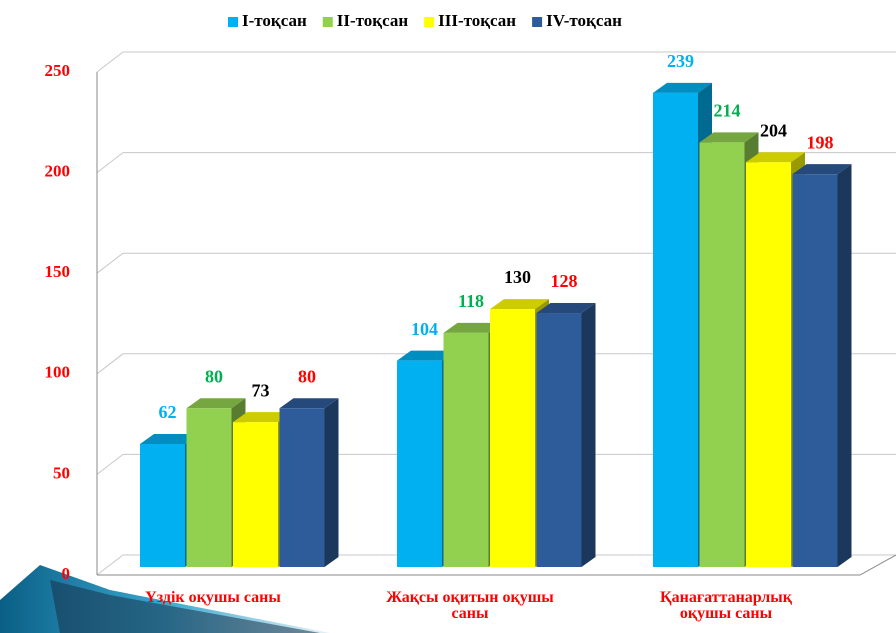 The width and height of the screenshot is (896, 633). I want to click on floor, so click(496, 565).